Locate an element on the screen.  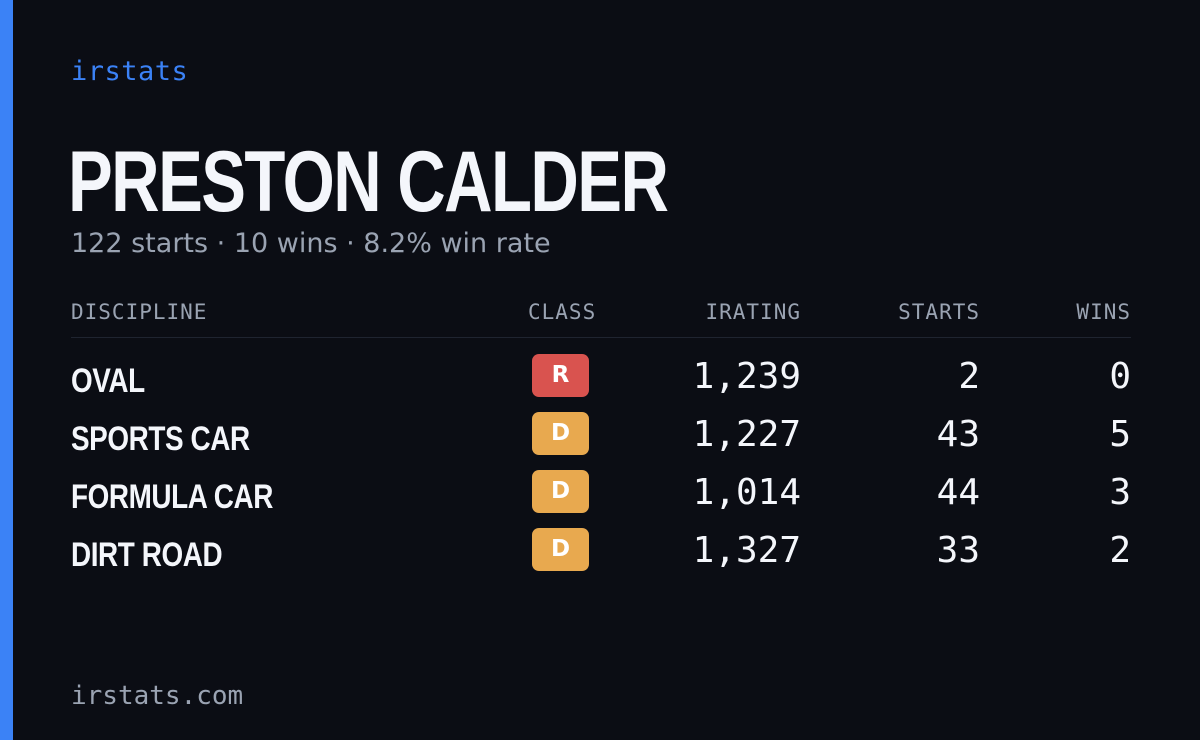
header-starts: STARTS is located at coordinates (939, 312).